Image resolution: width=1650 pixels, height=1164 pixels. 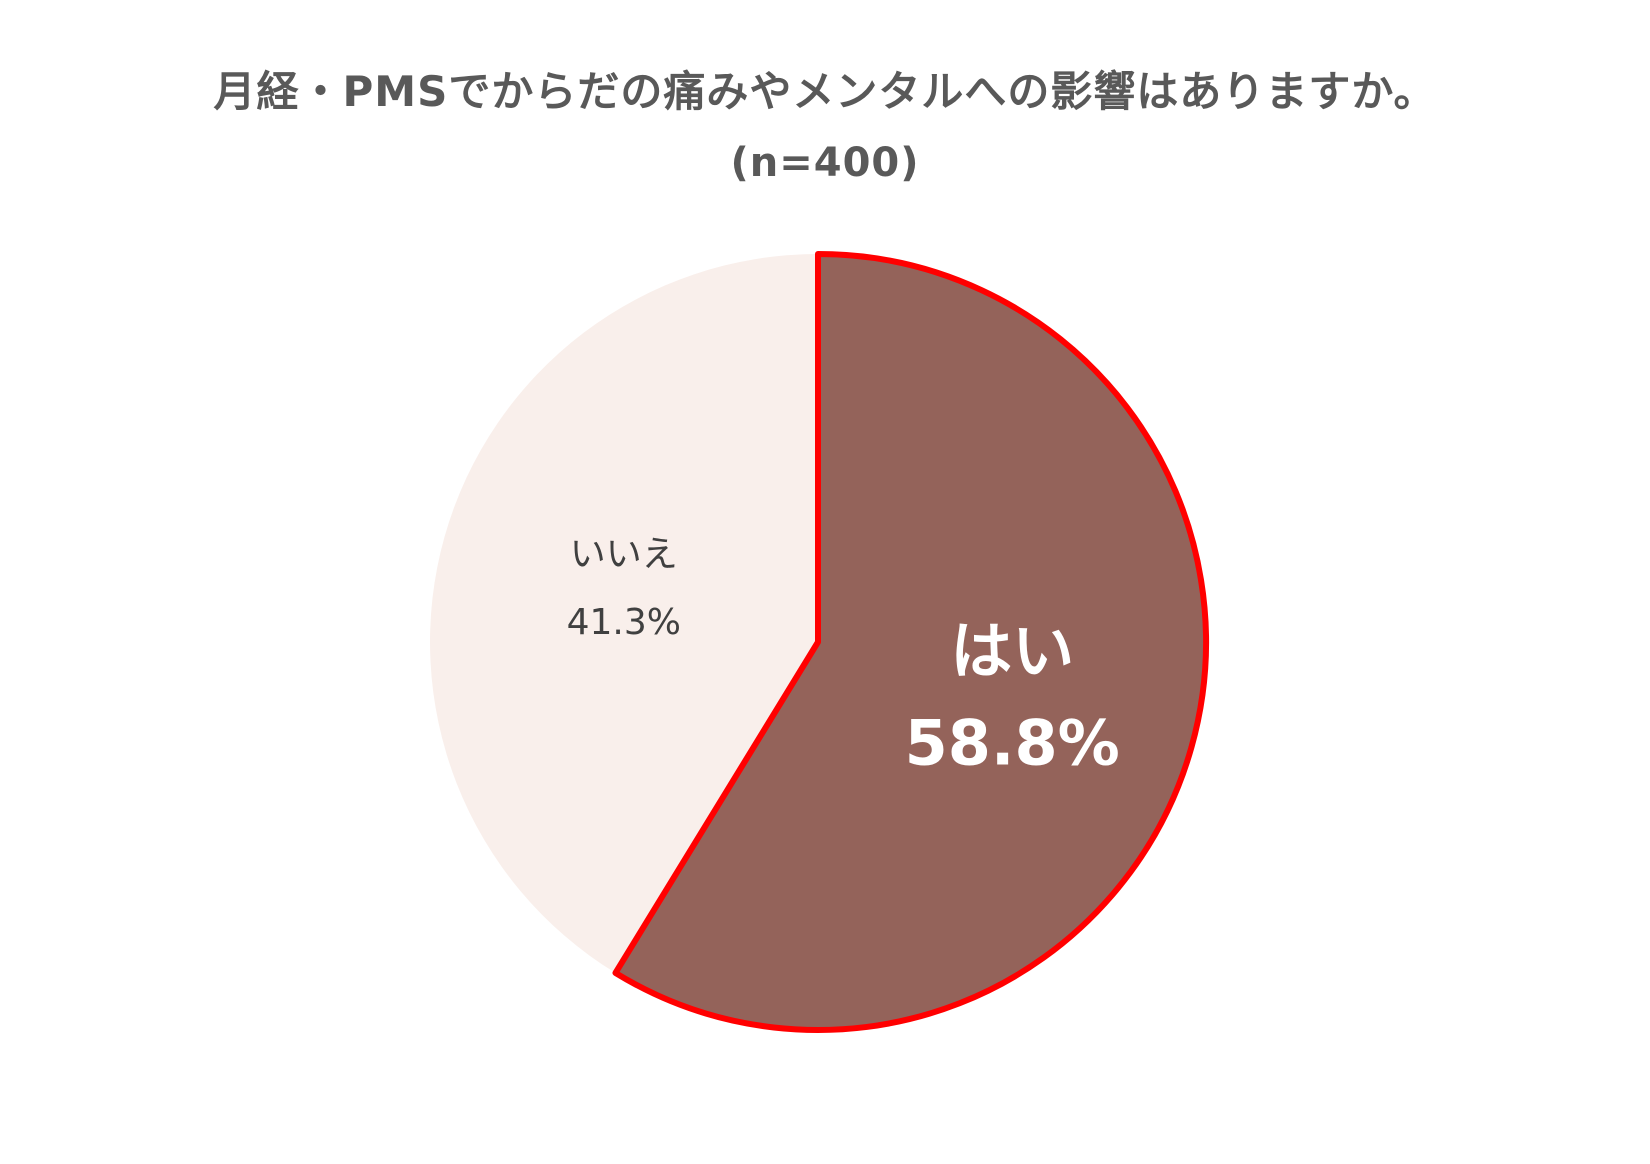 I want to click on chart-subtitle: (n=400), so click(x=825, y=163).